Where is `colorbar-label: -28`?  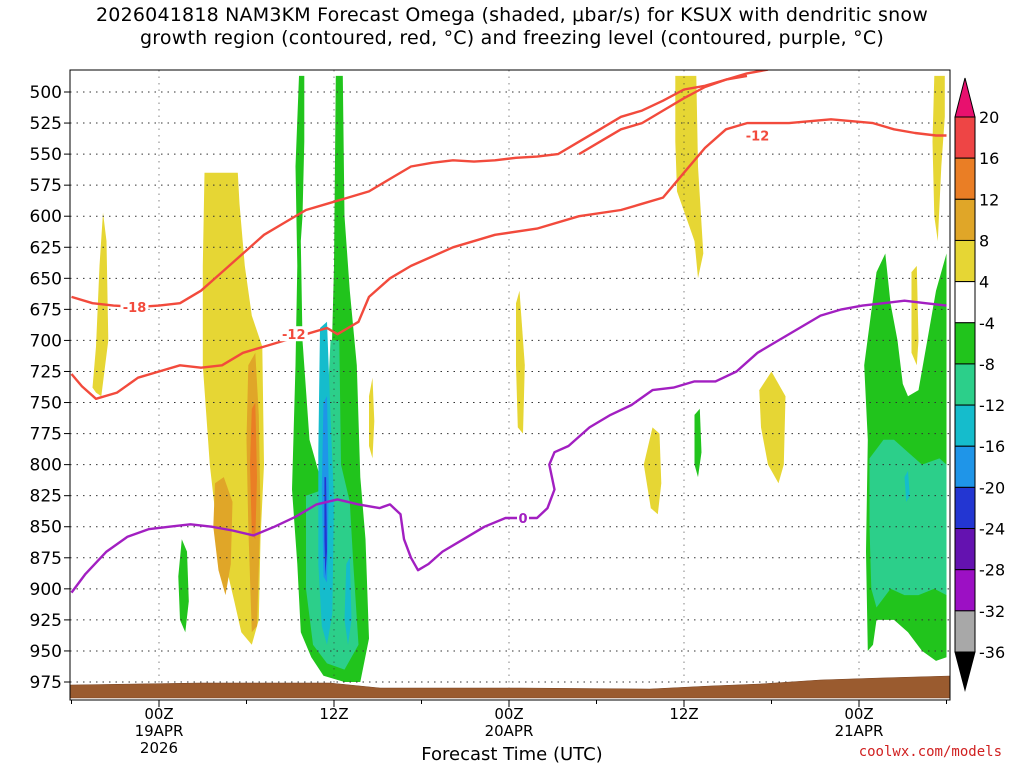
colorbar-label: -28 is located at coordinates (992, 570).